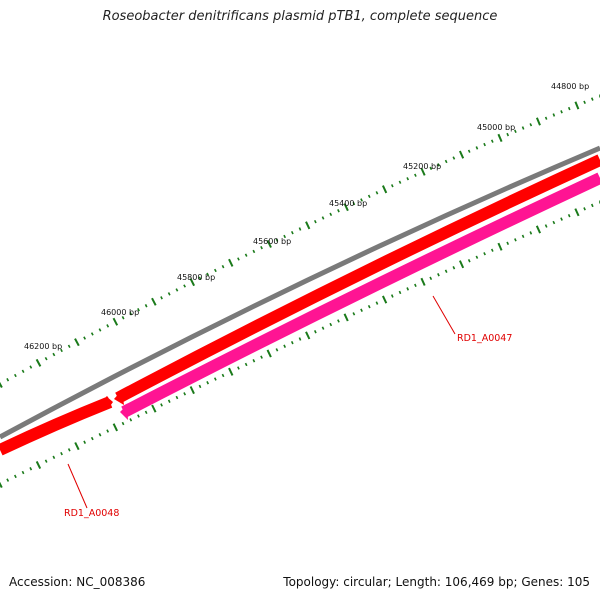 The height and width of the screenshot is (600, 600). What do you see at coordinates (570, 86) in the screenshot?
I see `scale-label: 44800 bp` at bounding box center [570, 86].